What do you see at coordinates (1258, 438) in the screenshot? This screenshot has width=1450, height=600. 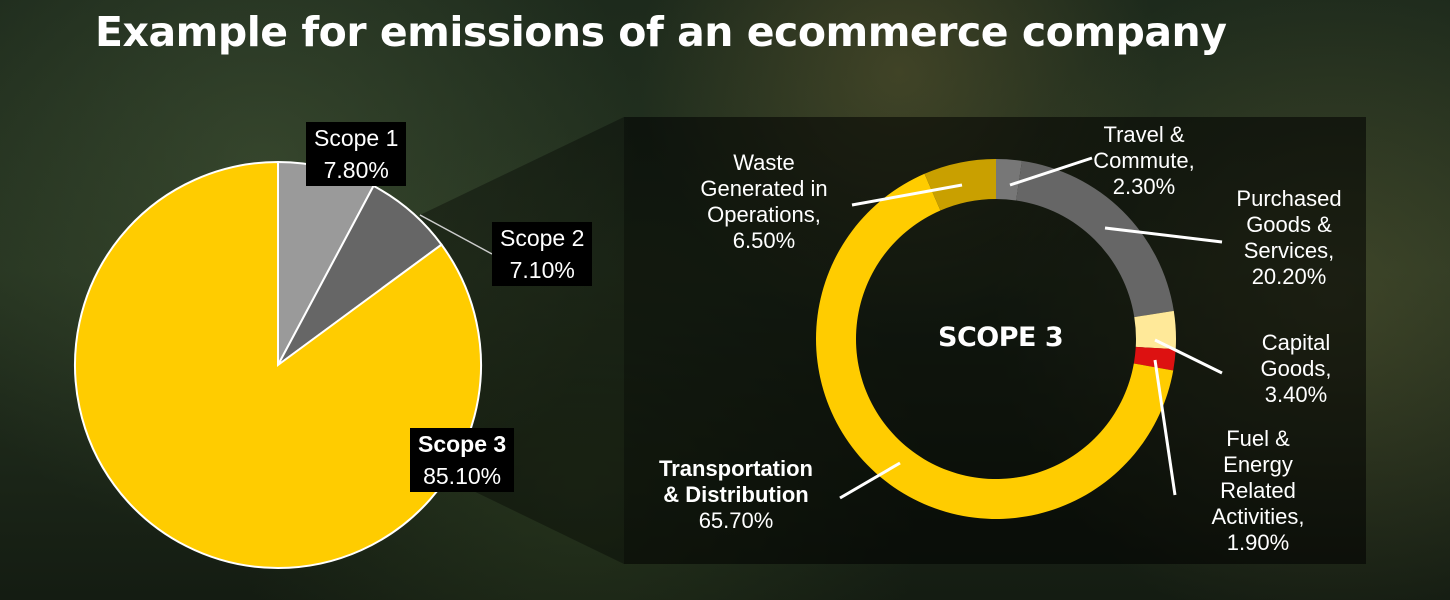 I see `donut-label-fuel-line1: Fuel &` at bounding box center [1258, 438].